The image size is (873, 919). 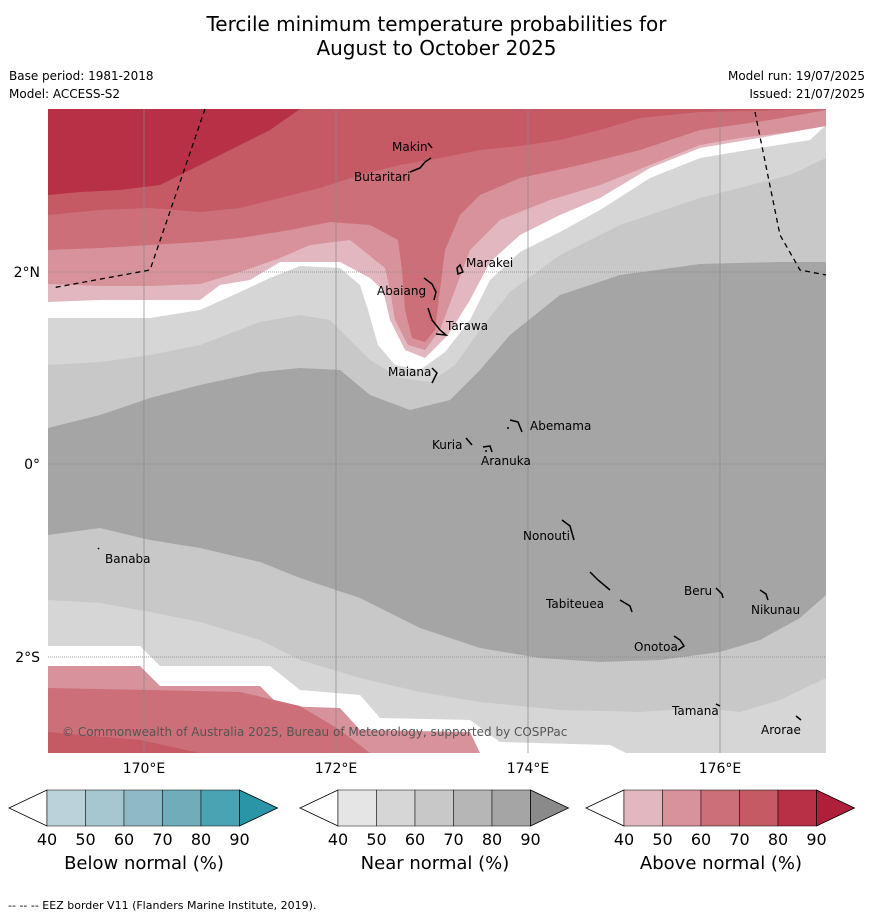 I want to click on colorbar-near-tick: 40, so click(x=338, y=839).